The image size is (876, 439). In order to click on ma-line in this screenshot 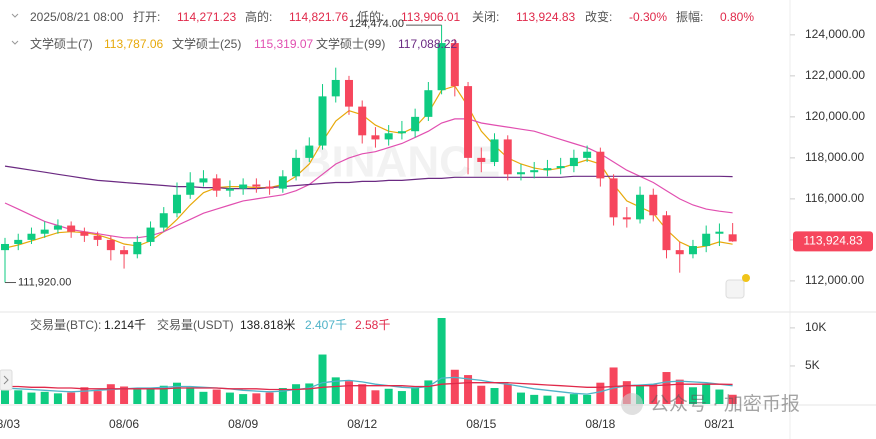, I will do `click(368, 177)`.